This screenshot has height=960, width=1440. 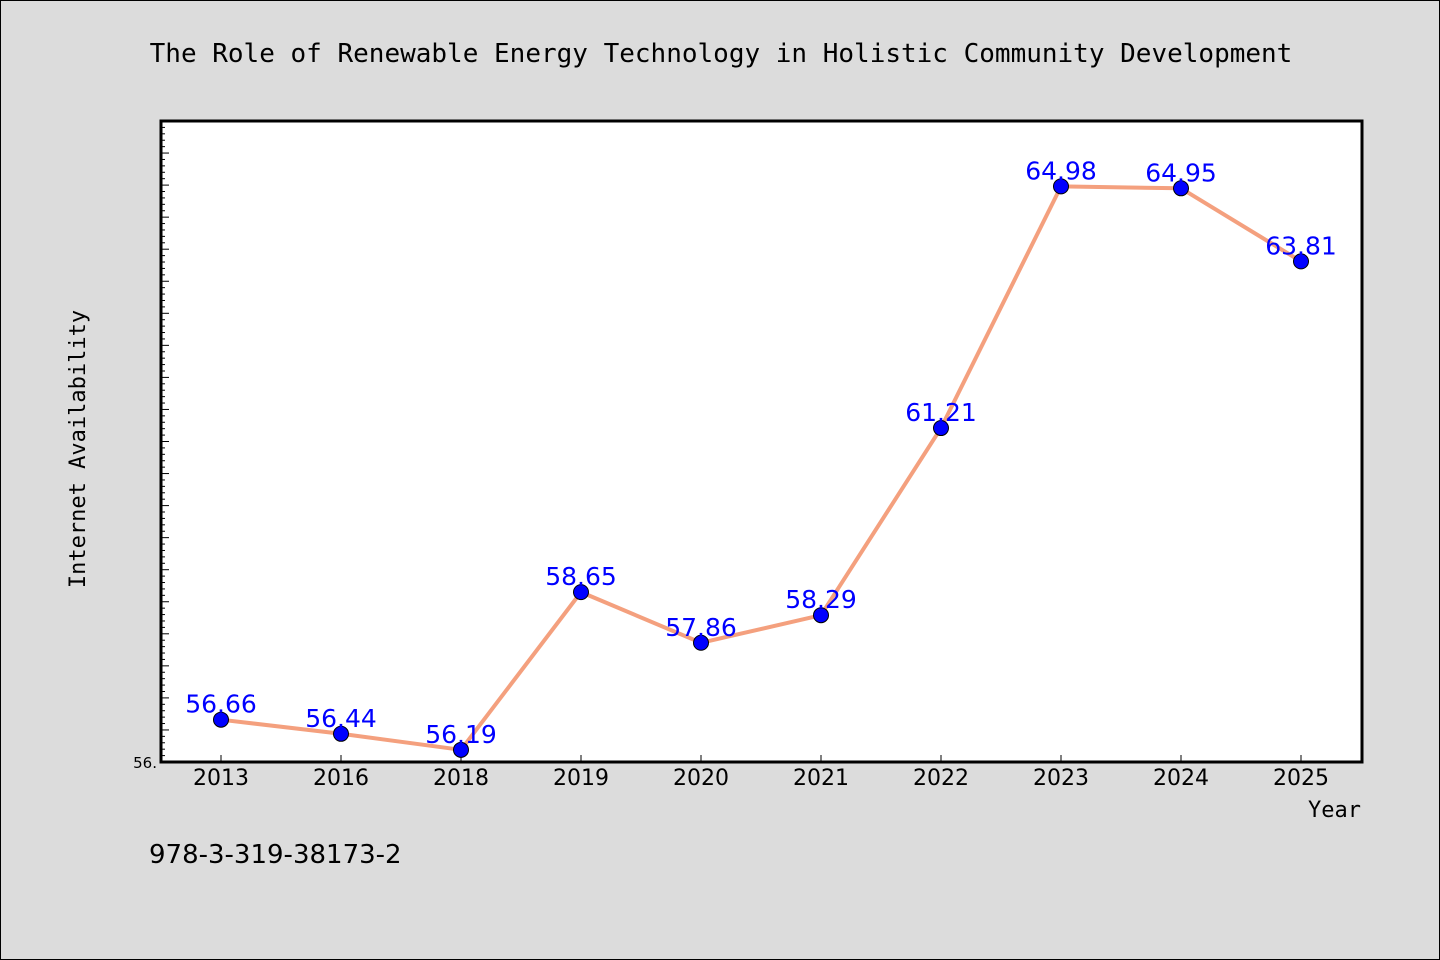 I want to click on data-label: 58.65, so click(x=581, y=576).